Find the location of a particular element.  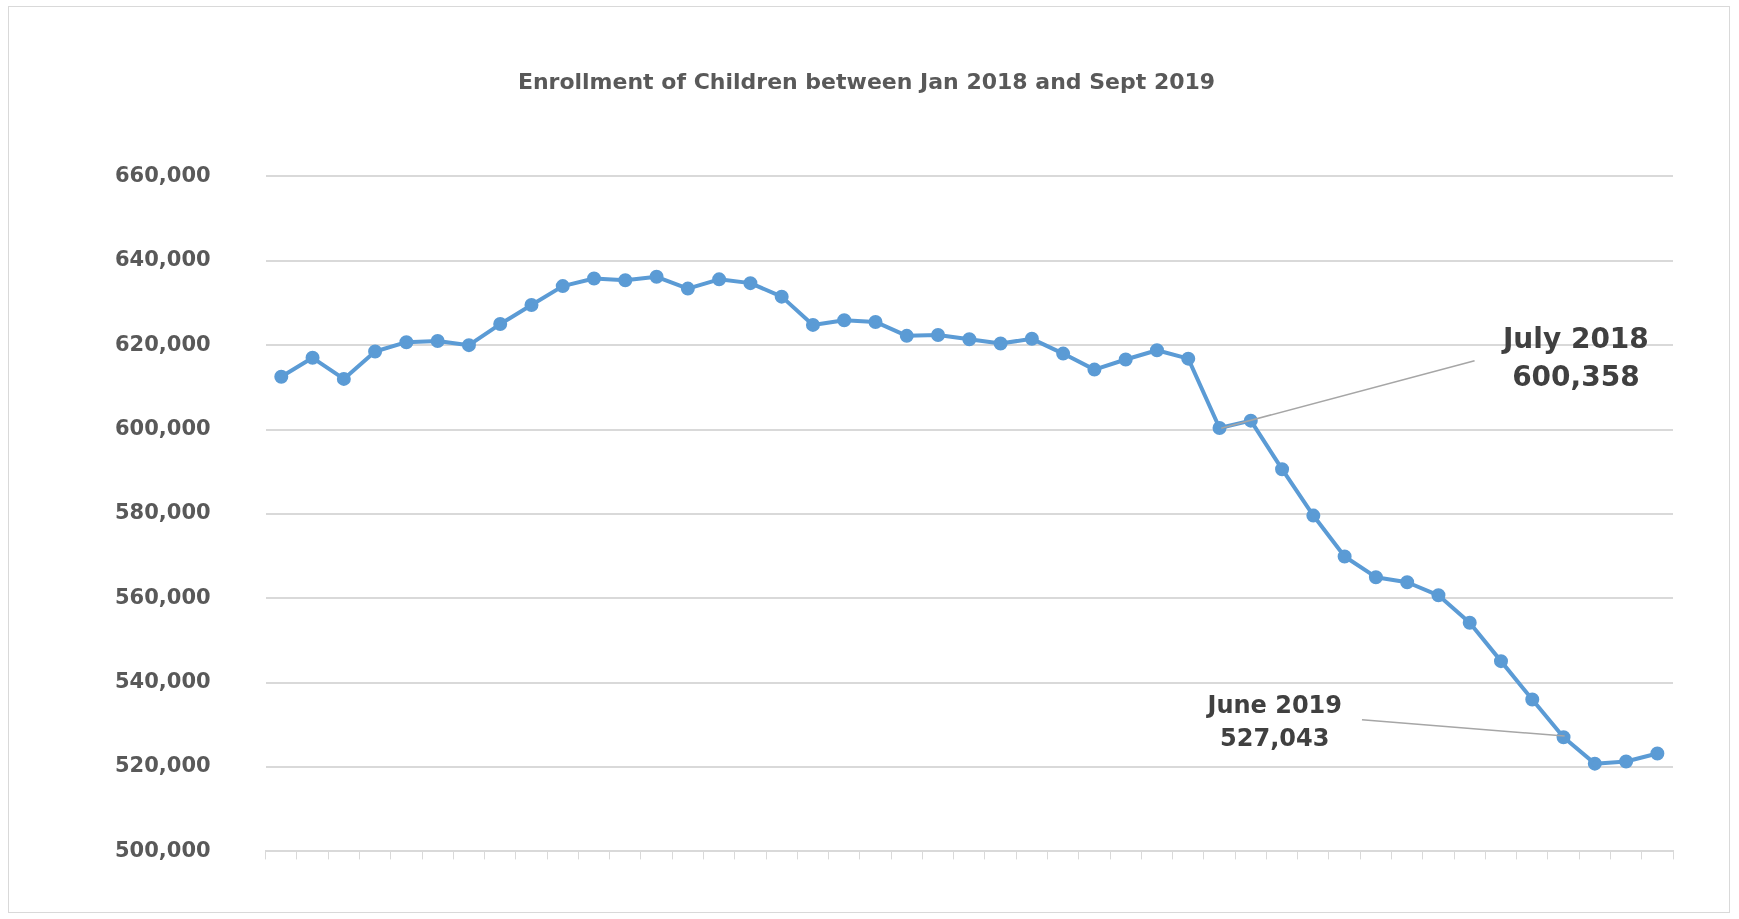

y-tick-label: 660,000 is located at coordinates (162, 174).